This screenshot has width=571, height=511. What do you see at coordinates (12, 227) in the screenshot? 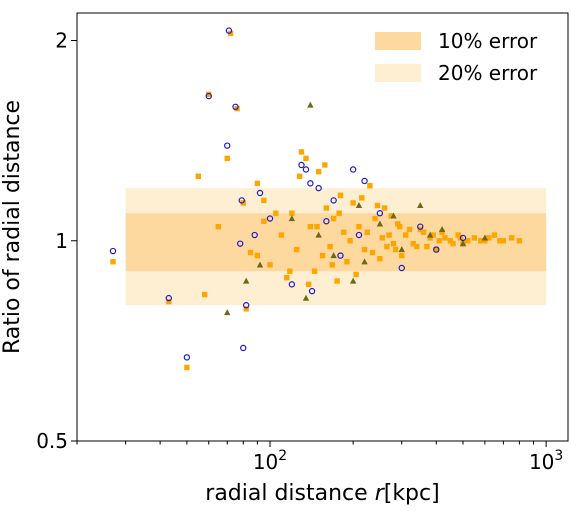
I see `y-axis-label: Ratio of radial distance` at bounding box center [12, 227].